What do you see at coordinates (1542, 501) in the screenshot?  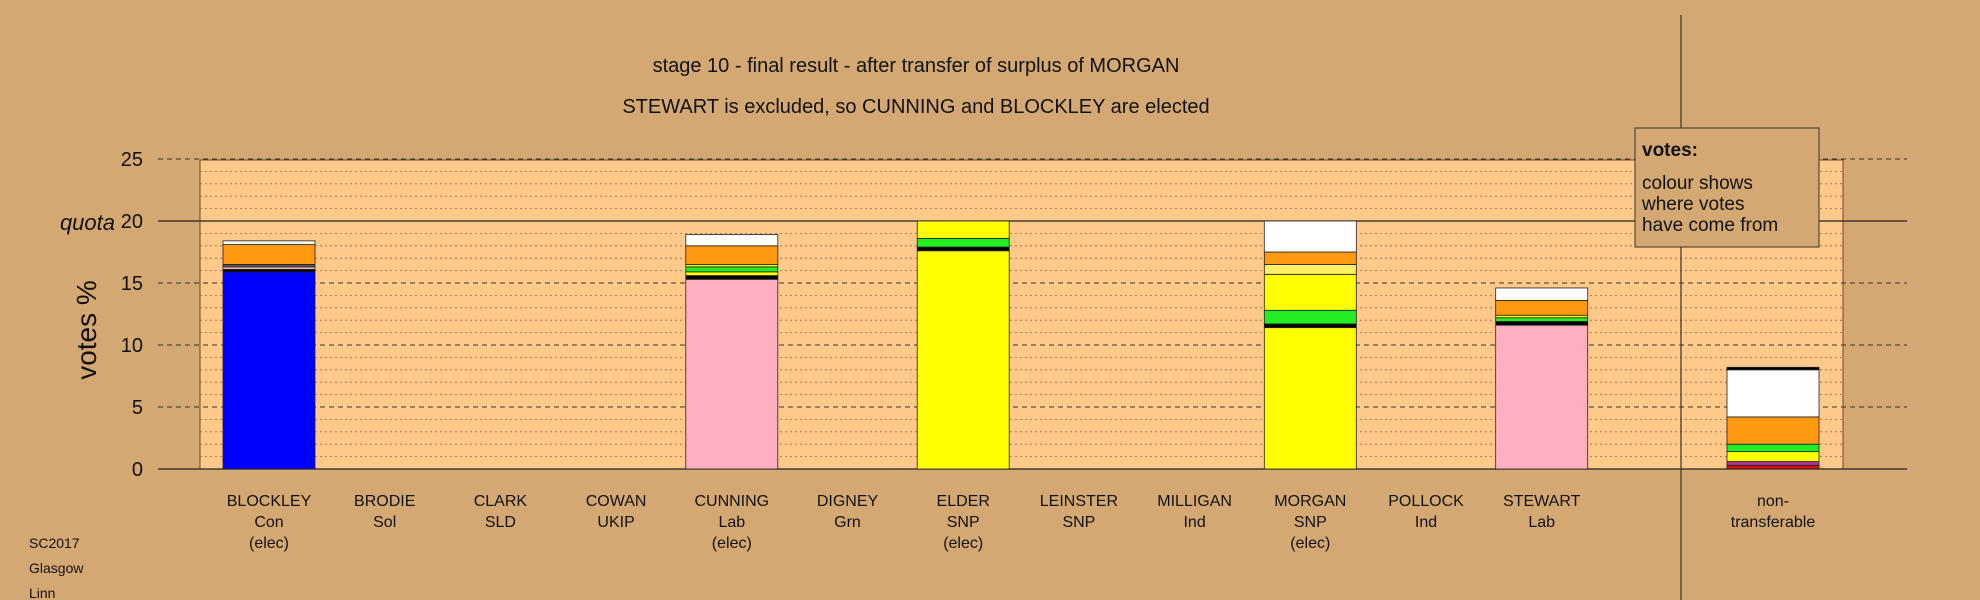 I see `candidate-label: STEWART` at bounding box center [1542, 501].